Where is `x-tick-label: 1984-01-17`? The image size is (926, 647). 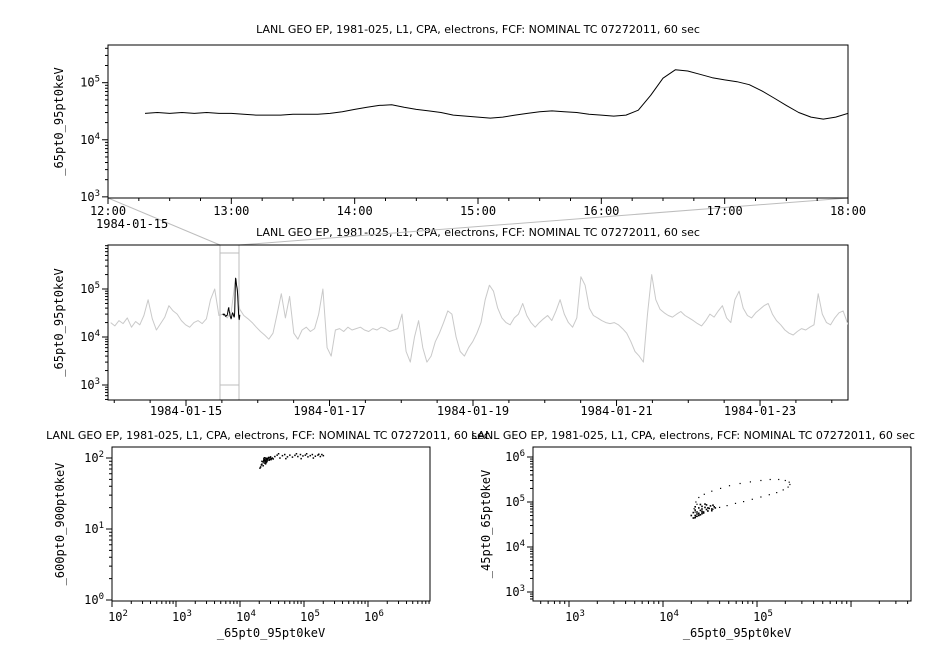 x-tick-label: 1984-01-17 is located at coordinates (329, 411).